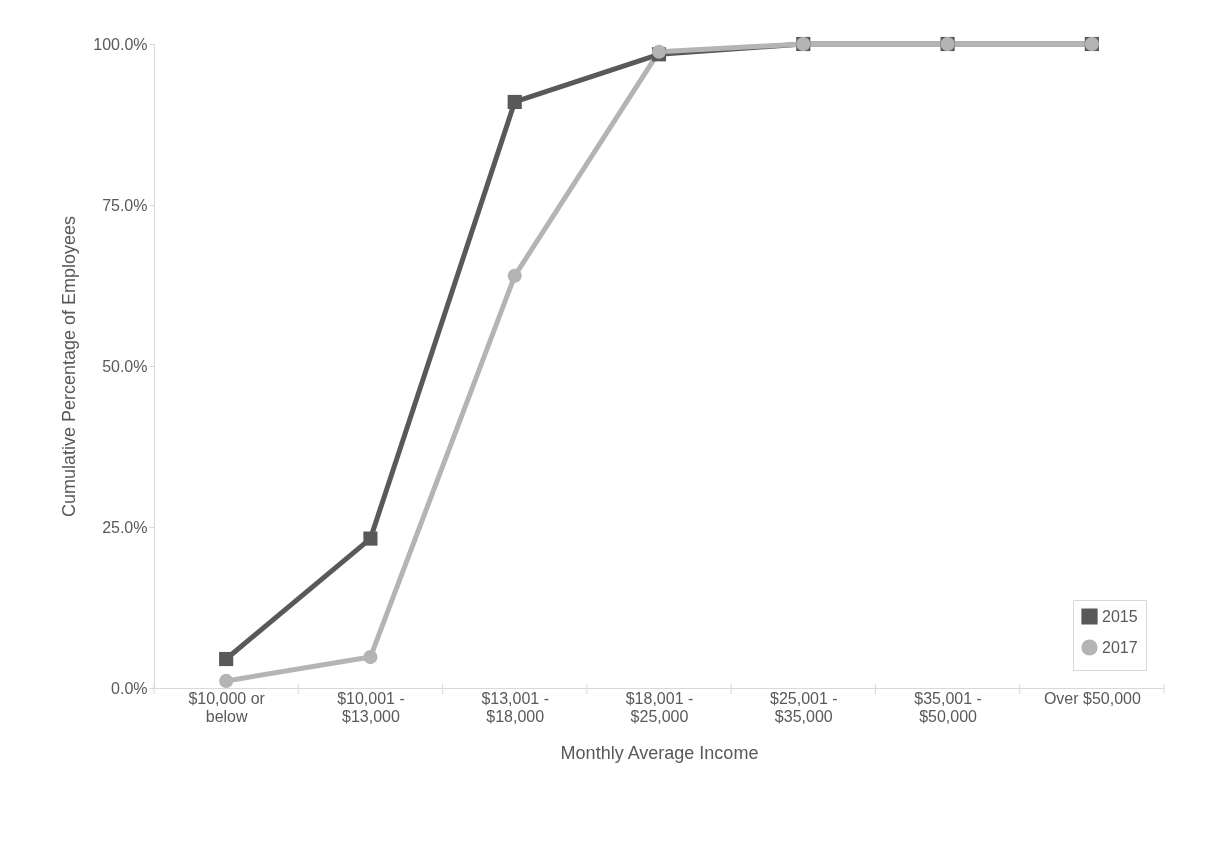 This screenshot has width=1208, height=844. Describe the element at coordinates (1120, 616) in the screenshot. I see `legend-label: 2015` at that location.